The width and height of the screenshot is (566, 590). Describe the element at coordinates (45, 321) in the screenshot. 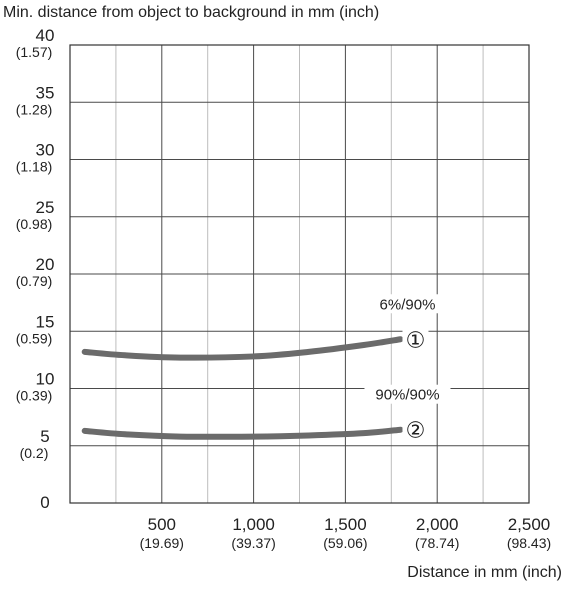

I see `y-tick-label: 15` at that location.